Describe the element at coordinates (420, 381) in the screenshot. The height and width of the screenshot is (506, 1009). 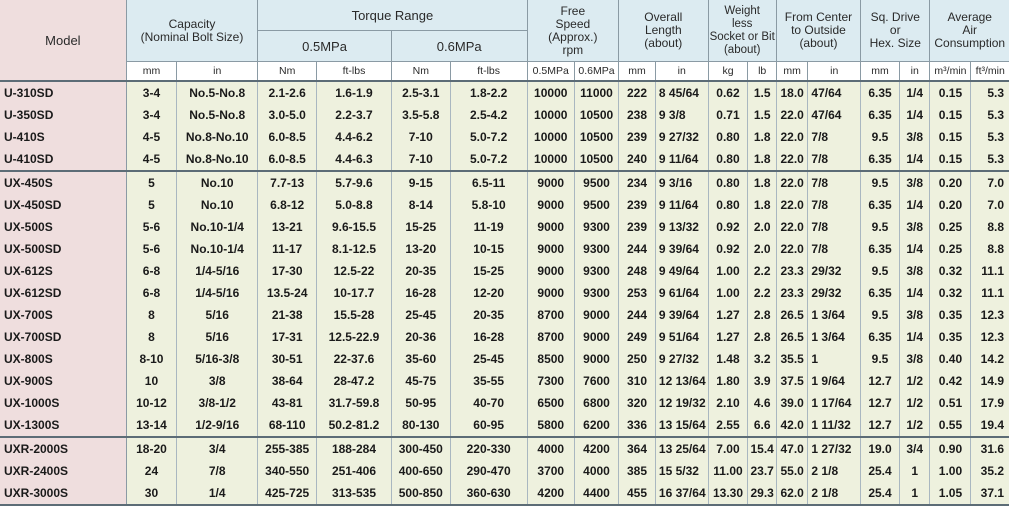
I see `table-cell: 45-75` at that location.